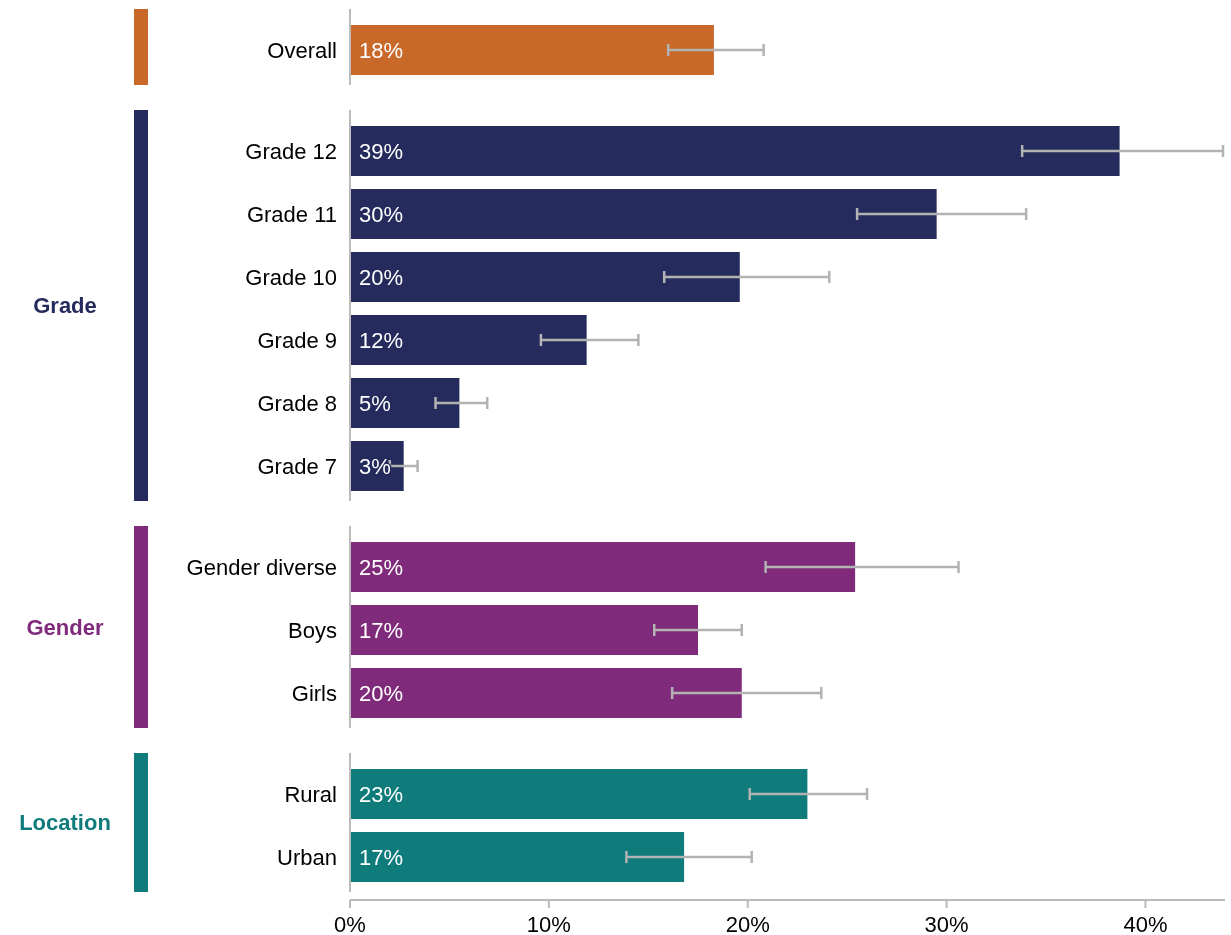 The width and height of the screenshot is (1231, 935). Describe the element at coordinates (548, 923) in the screenshot. I see `x-tick-label: 10%` at that location.